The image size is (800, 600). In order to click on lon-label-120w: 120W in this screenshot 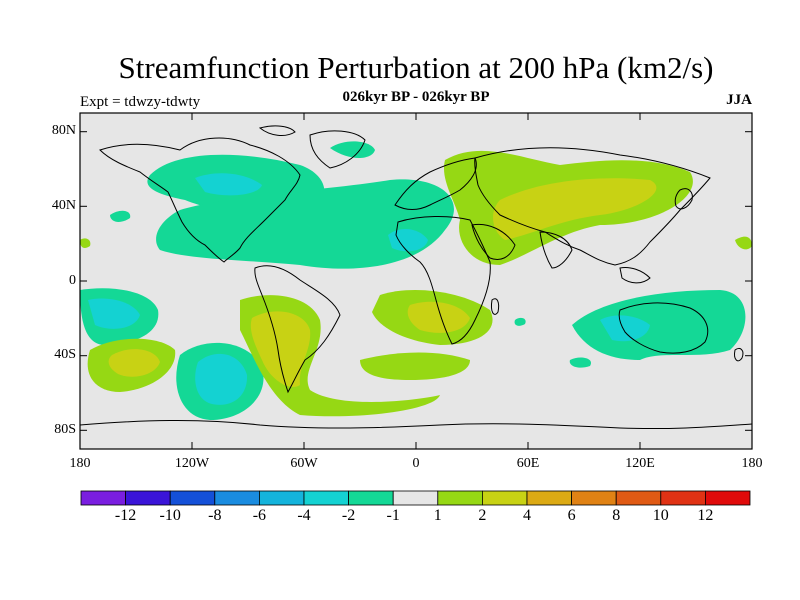, I will do `click(192, 463)`.